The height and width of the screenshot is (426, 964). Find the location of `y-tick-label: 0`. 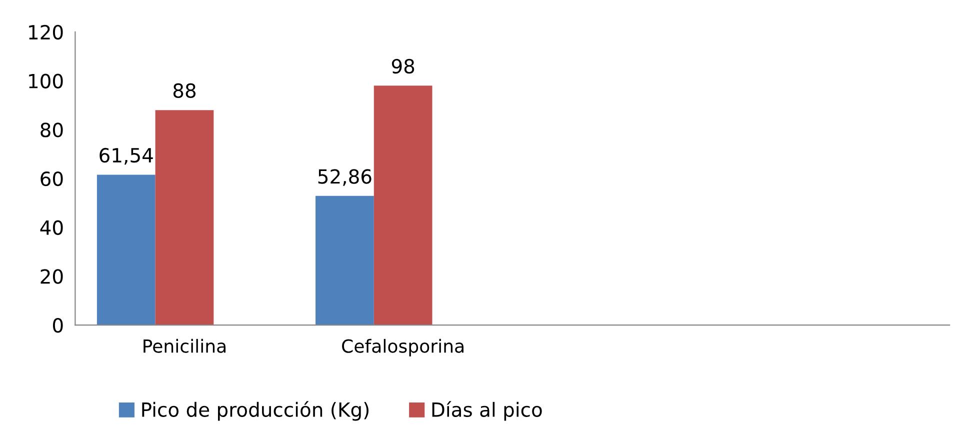

y-tick-label: 0 is located at coordinates (57, 325).